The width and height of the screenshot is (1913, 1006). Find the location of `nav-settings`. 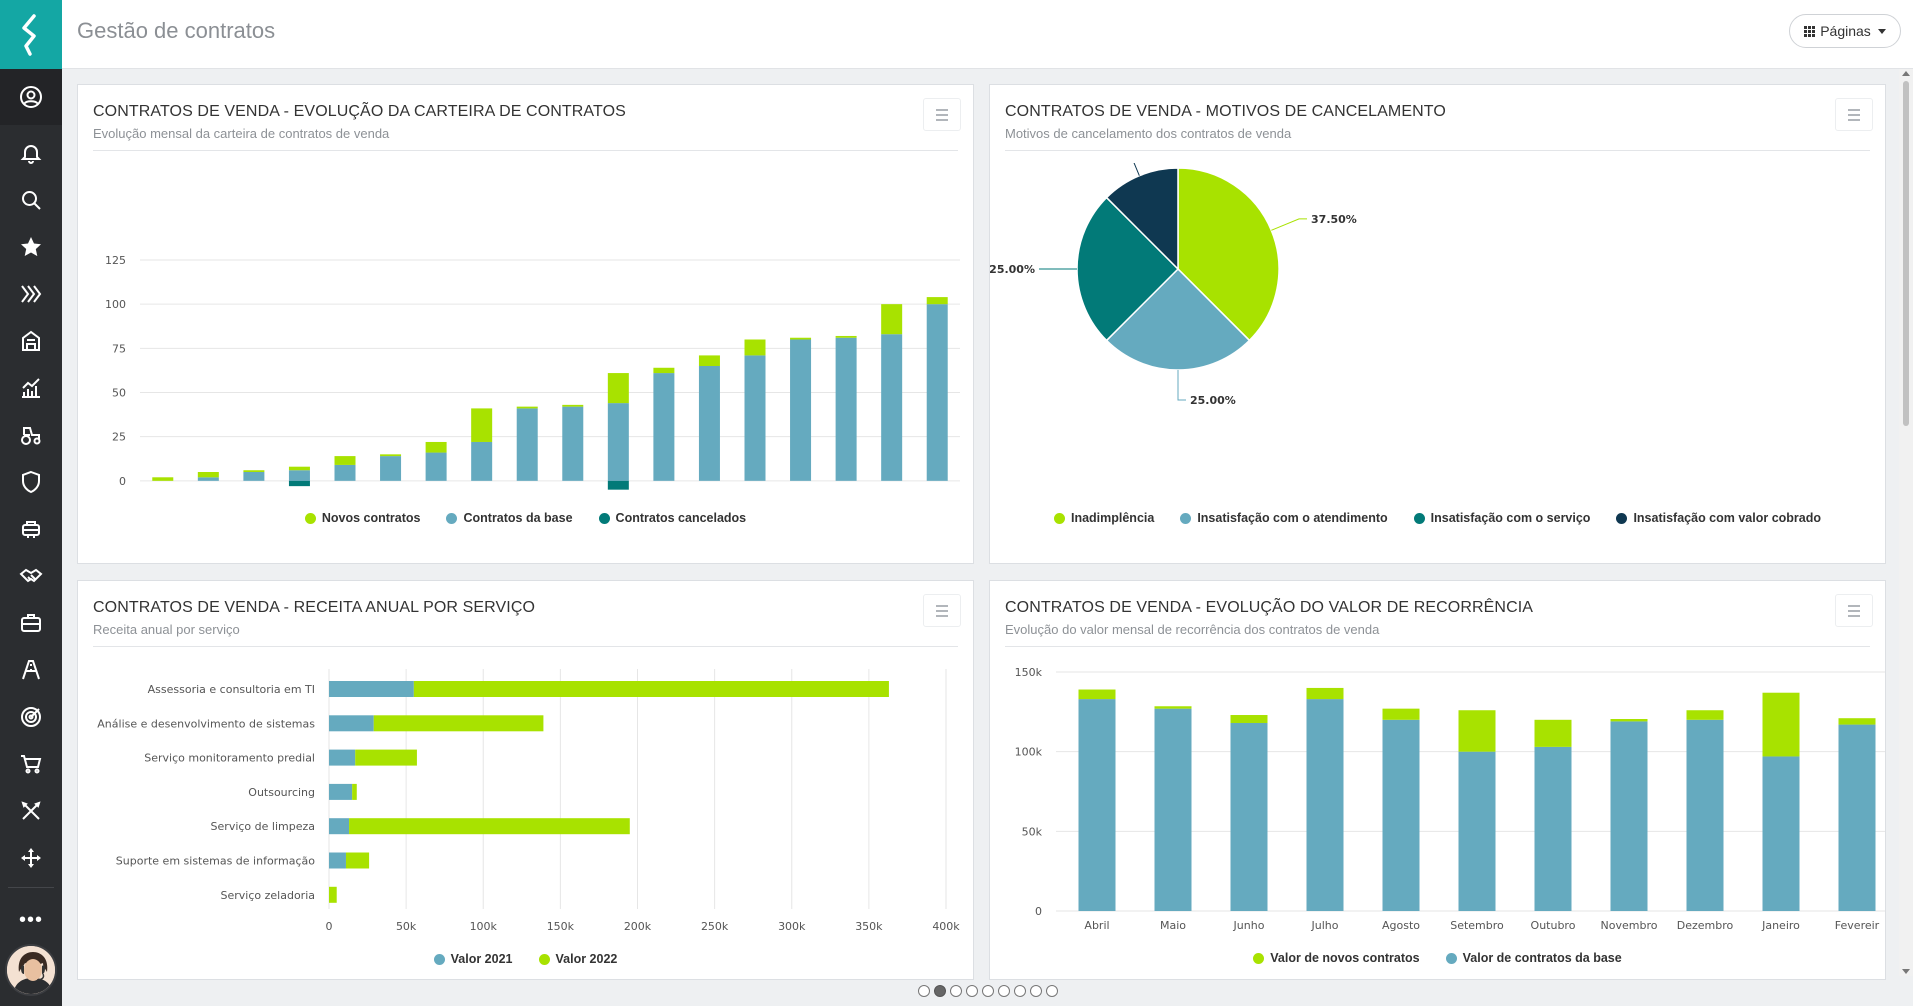

nav-settings is located at coordinates (31, 857).